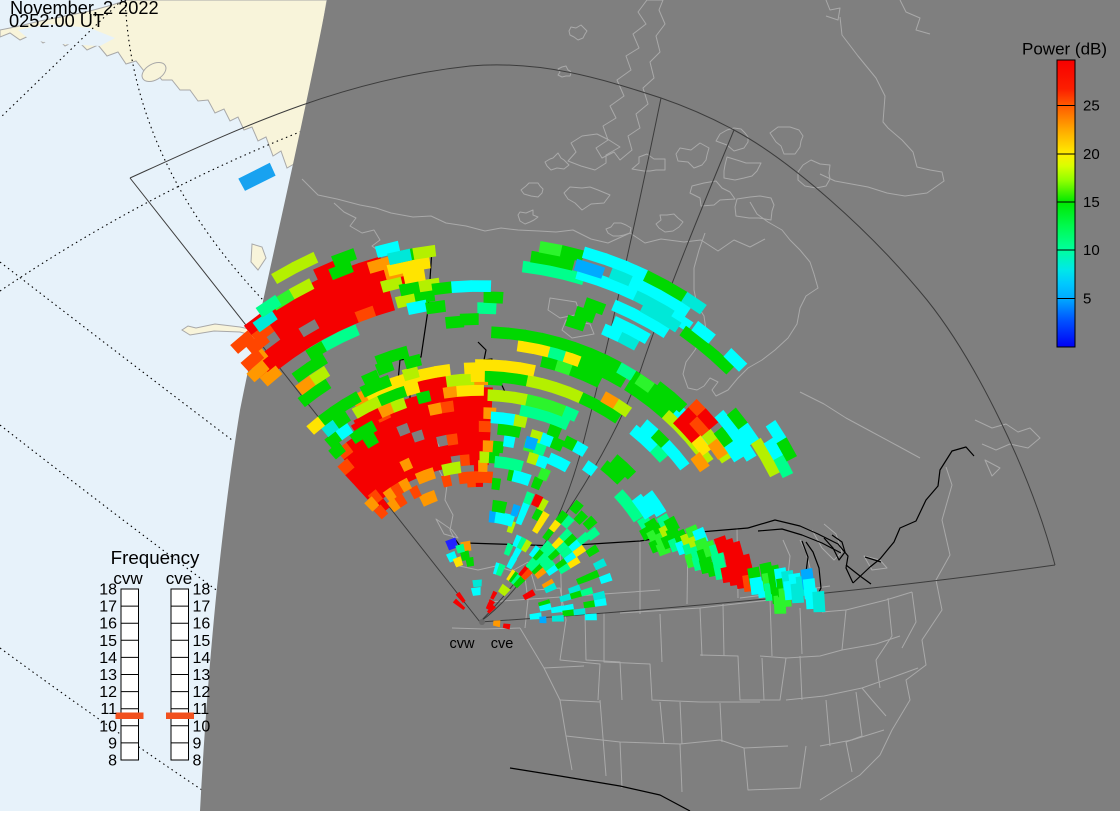 This screenshot has height=816, width=1120. What do you see at coordinates (1087, 299) in the screenshot?
I see `svg-text: 5` at bounding box center [1087, 299].